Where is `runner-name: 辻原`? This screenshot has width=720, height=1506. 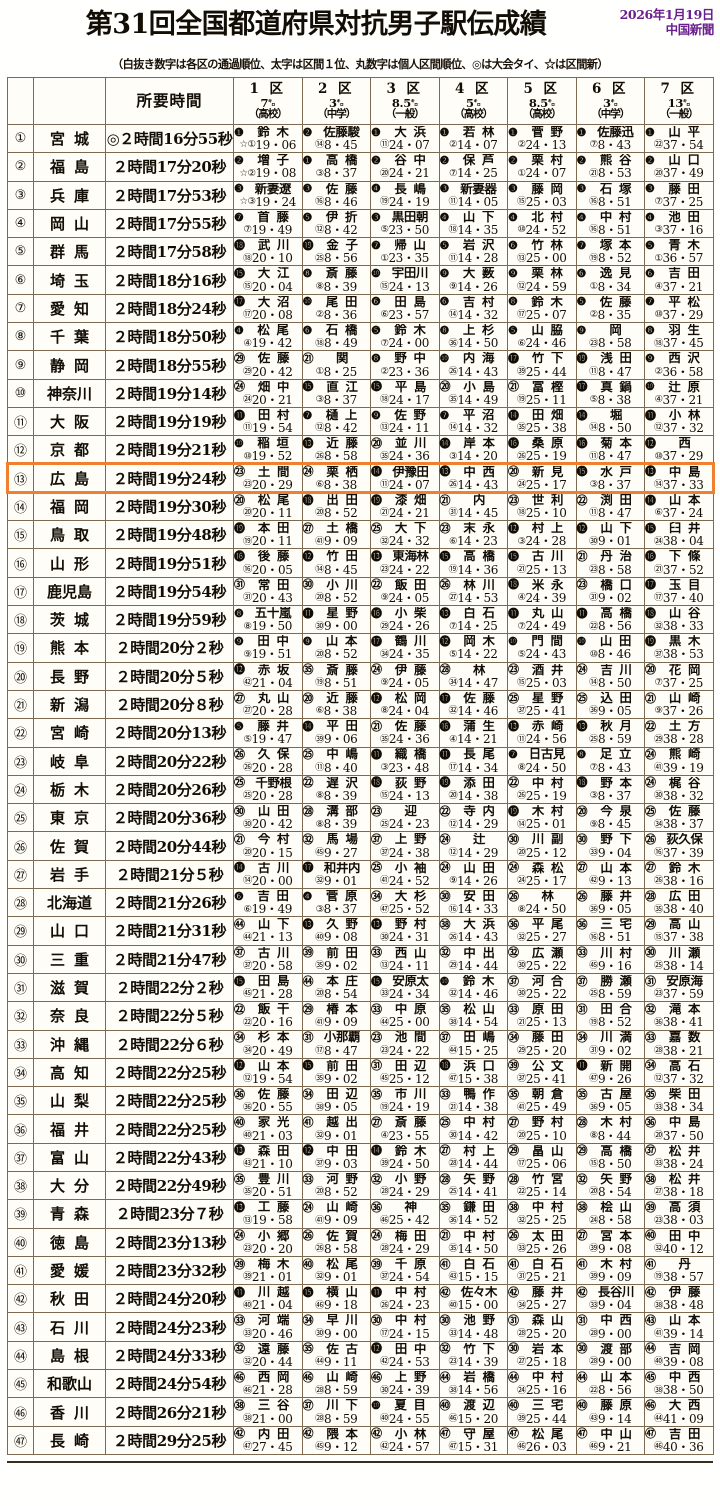 runner-name: 辻原 is located at coordinates (684, 387).